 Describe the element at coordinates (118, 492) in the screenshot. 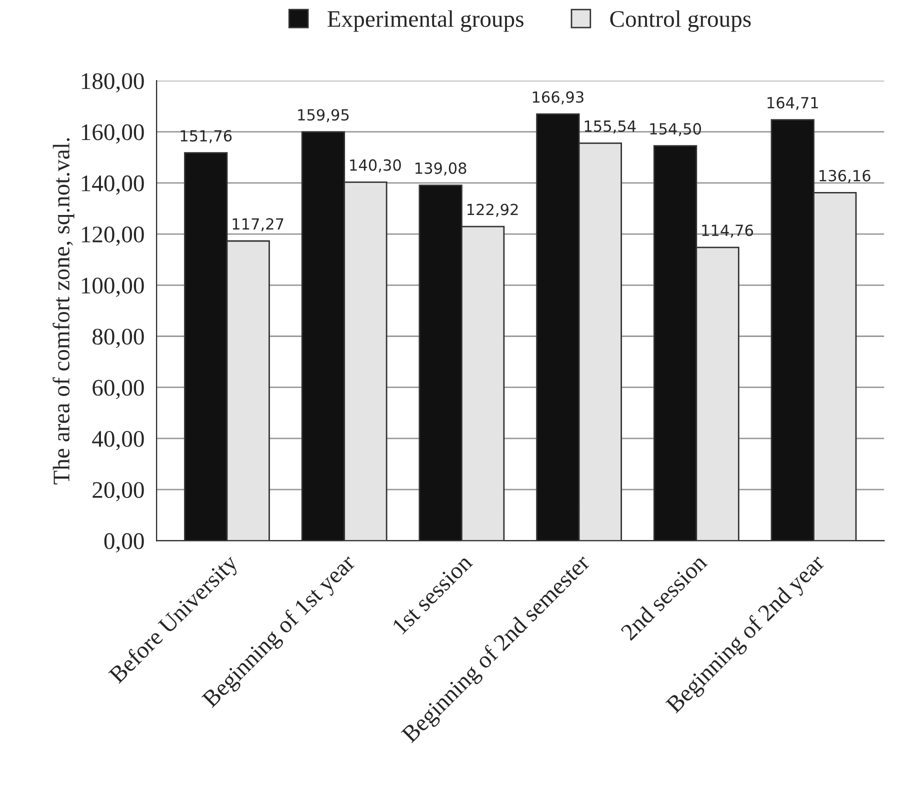

I see `y-tick-label: 20,00` at that location.